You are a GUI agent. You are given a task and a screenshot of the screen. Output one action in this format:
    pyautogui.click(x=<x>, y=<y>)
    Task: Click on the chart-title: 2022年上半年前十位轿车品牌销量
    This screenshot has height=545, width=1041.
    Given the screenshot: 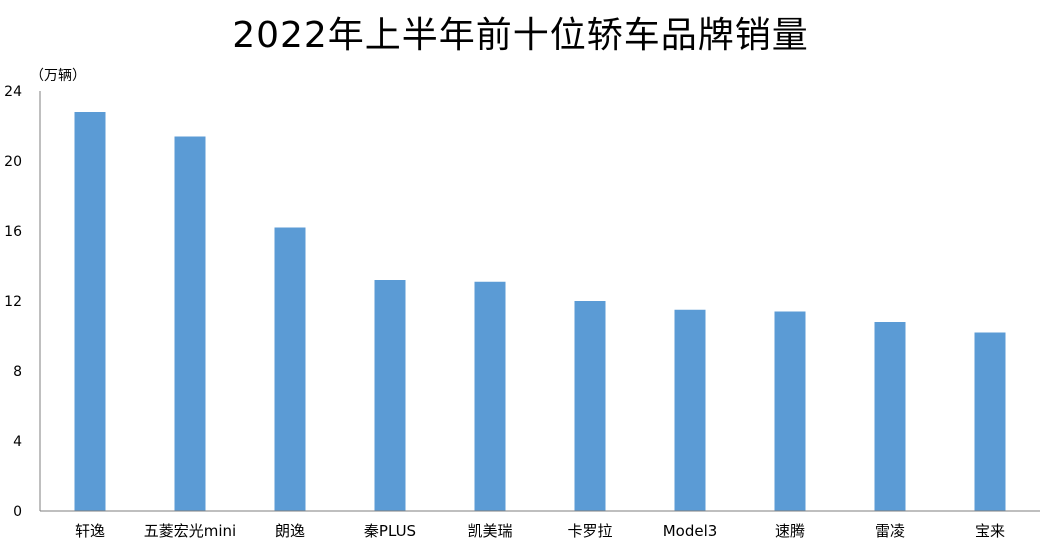 What is the action you would take?
    pyautogui.click(x=520, y=35)
    